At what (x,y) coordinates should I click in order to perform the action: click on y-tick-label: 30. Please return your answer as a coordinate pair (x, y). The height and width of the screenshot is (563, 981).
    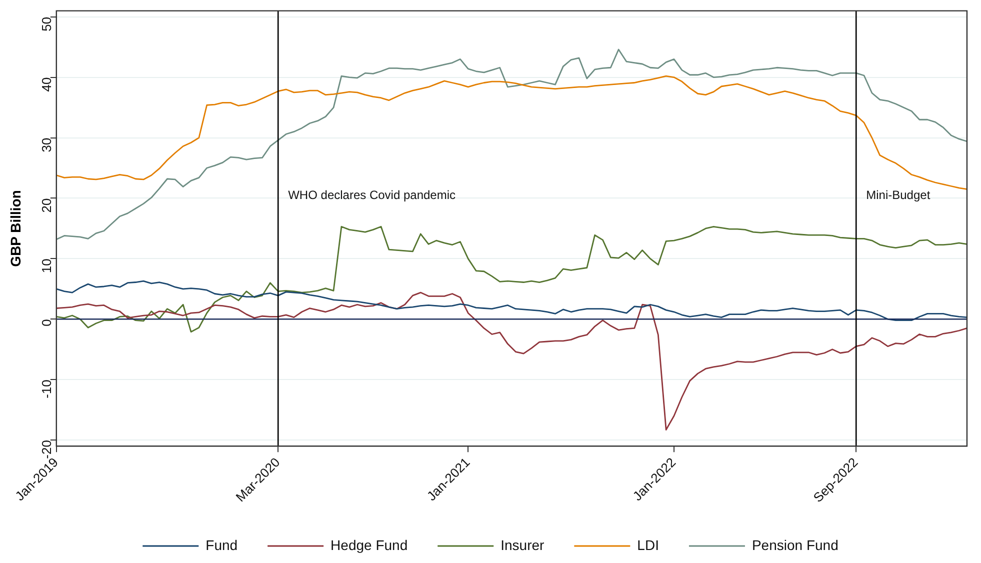
    Looking at the image, I should click on (46, 145).